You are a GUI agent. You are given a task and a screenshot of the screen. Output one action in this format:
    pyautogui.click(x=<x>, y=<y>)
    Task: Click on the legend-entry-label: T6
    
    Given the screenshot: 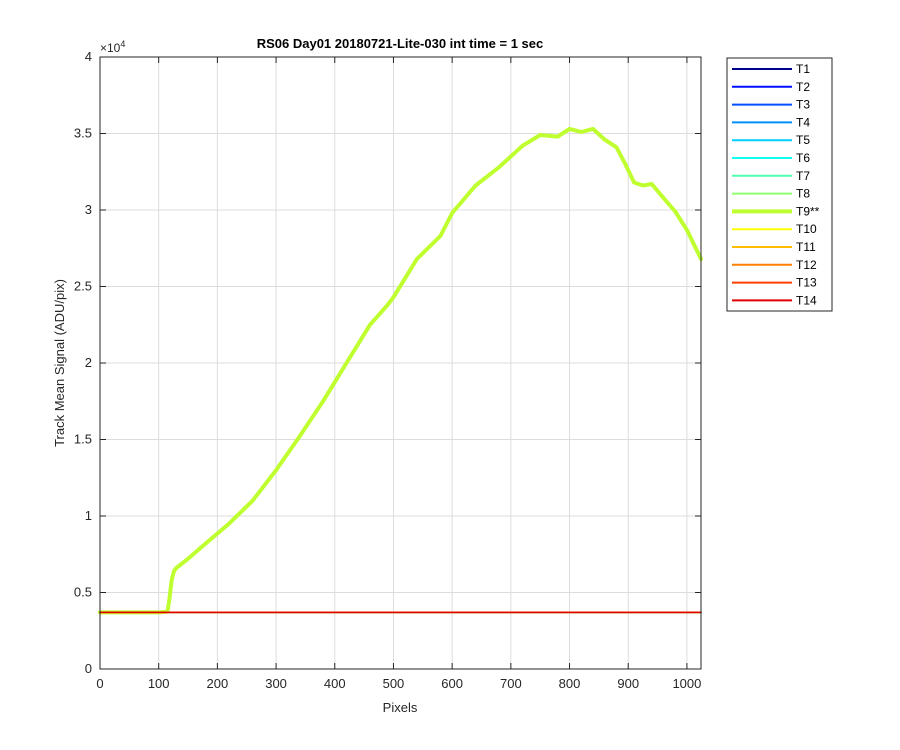 What is the action you would take?
    pyautogui.click(x=803, y=158)
    